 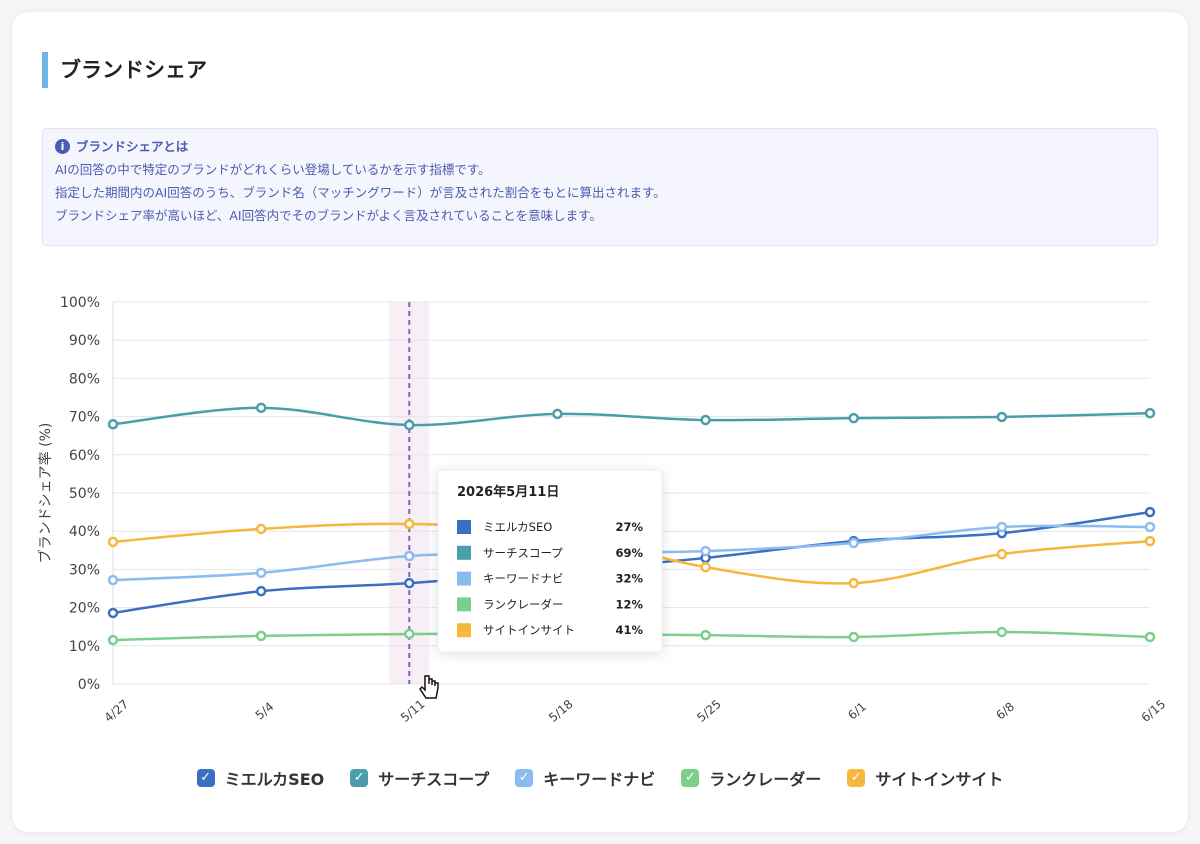 I want to click on y-tick-label: 90%, so click(x=84, y=341).